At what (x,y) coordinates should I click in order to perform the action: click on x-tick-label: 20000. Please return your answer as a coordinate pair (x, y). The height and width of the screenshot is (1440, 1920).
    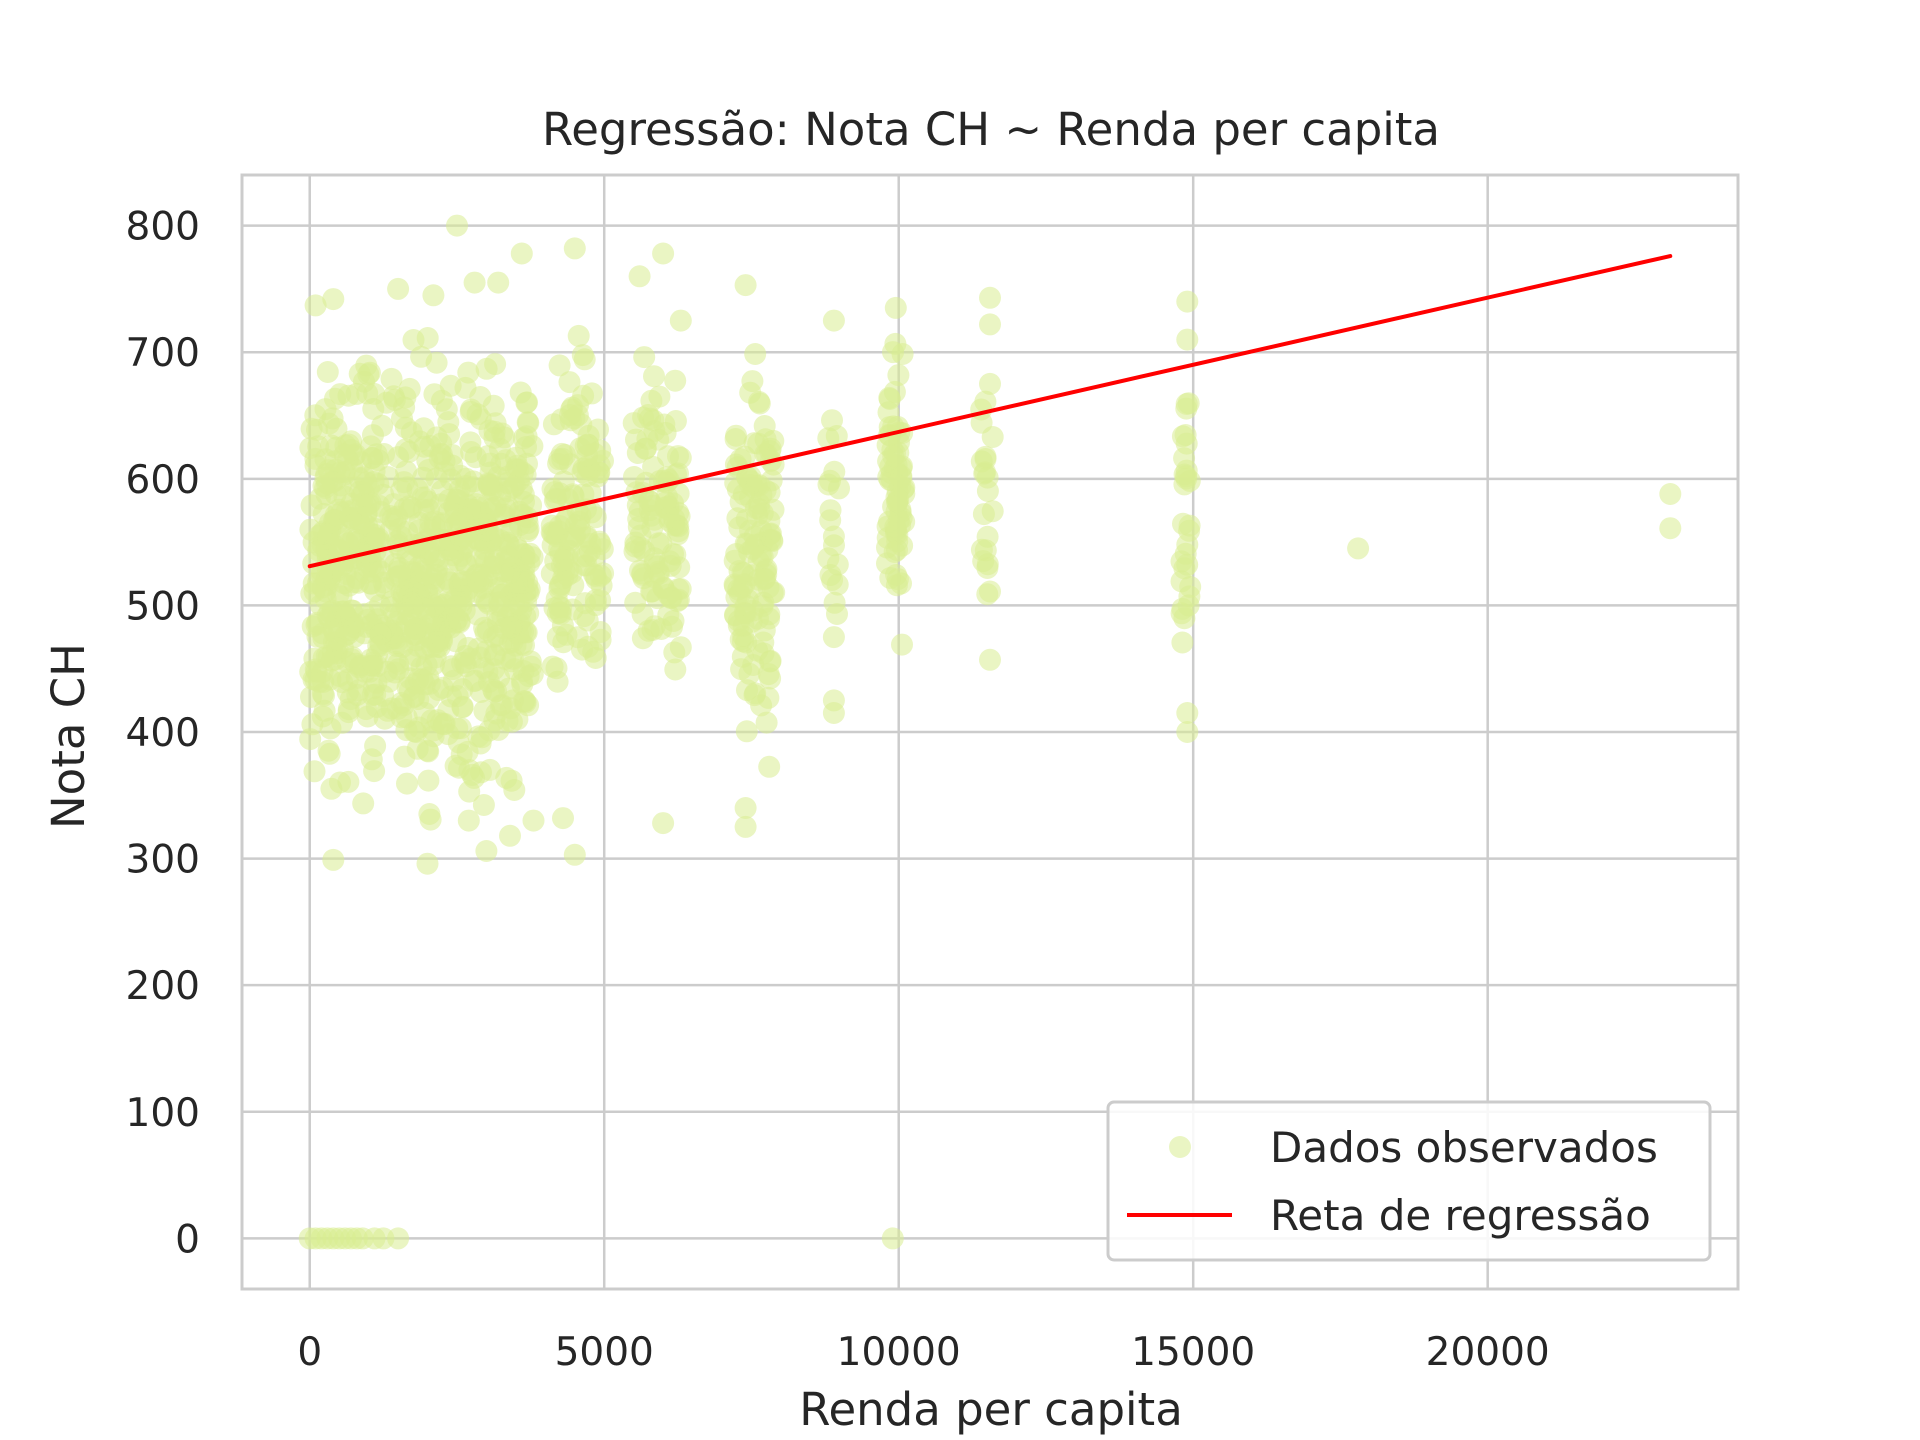
    Looking at the image, I should click on (1488, 1352).